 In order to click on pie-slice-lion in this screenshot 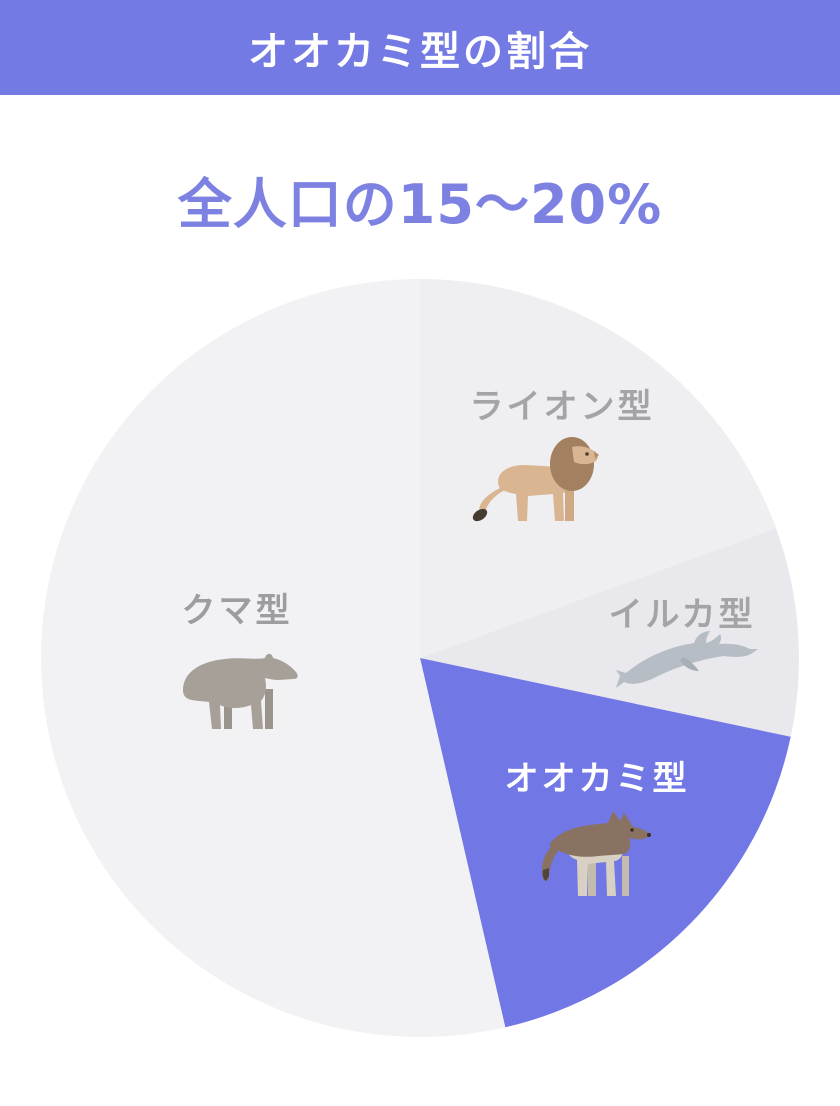, I will do `click(598, 468)`.